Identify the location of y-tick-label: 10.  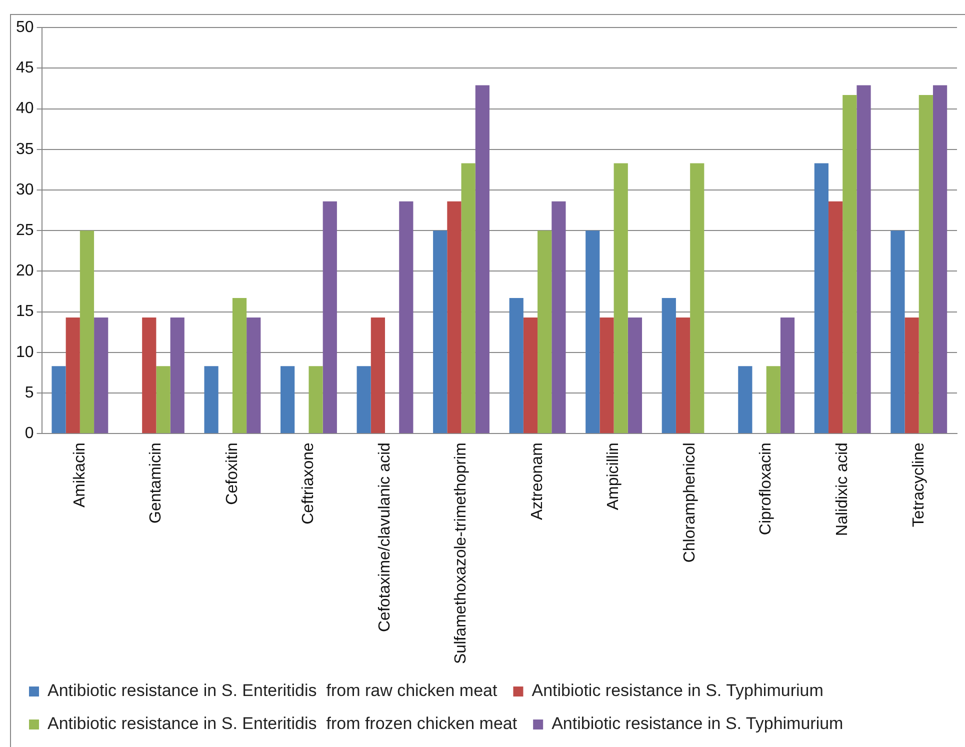
(25, 352).